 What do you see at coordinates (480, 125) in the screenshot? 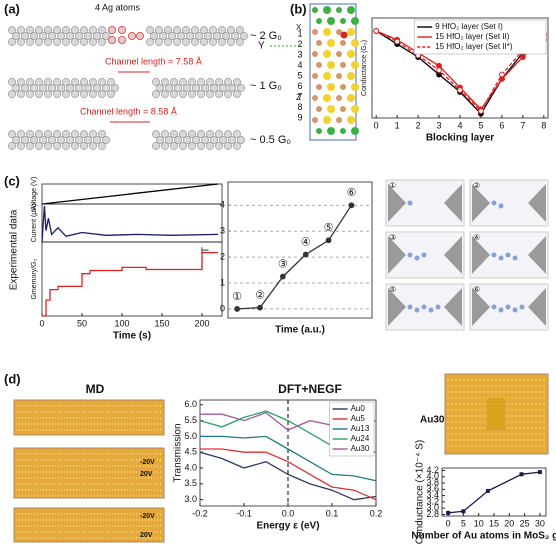
I see `x-tick-label: 5` at bounding box center [480, 125].